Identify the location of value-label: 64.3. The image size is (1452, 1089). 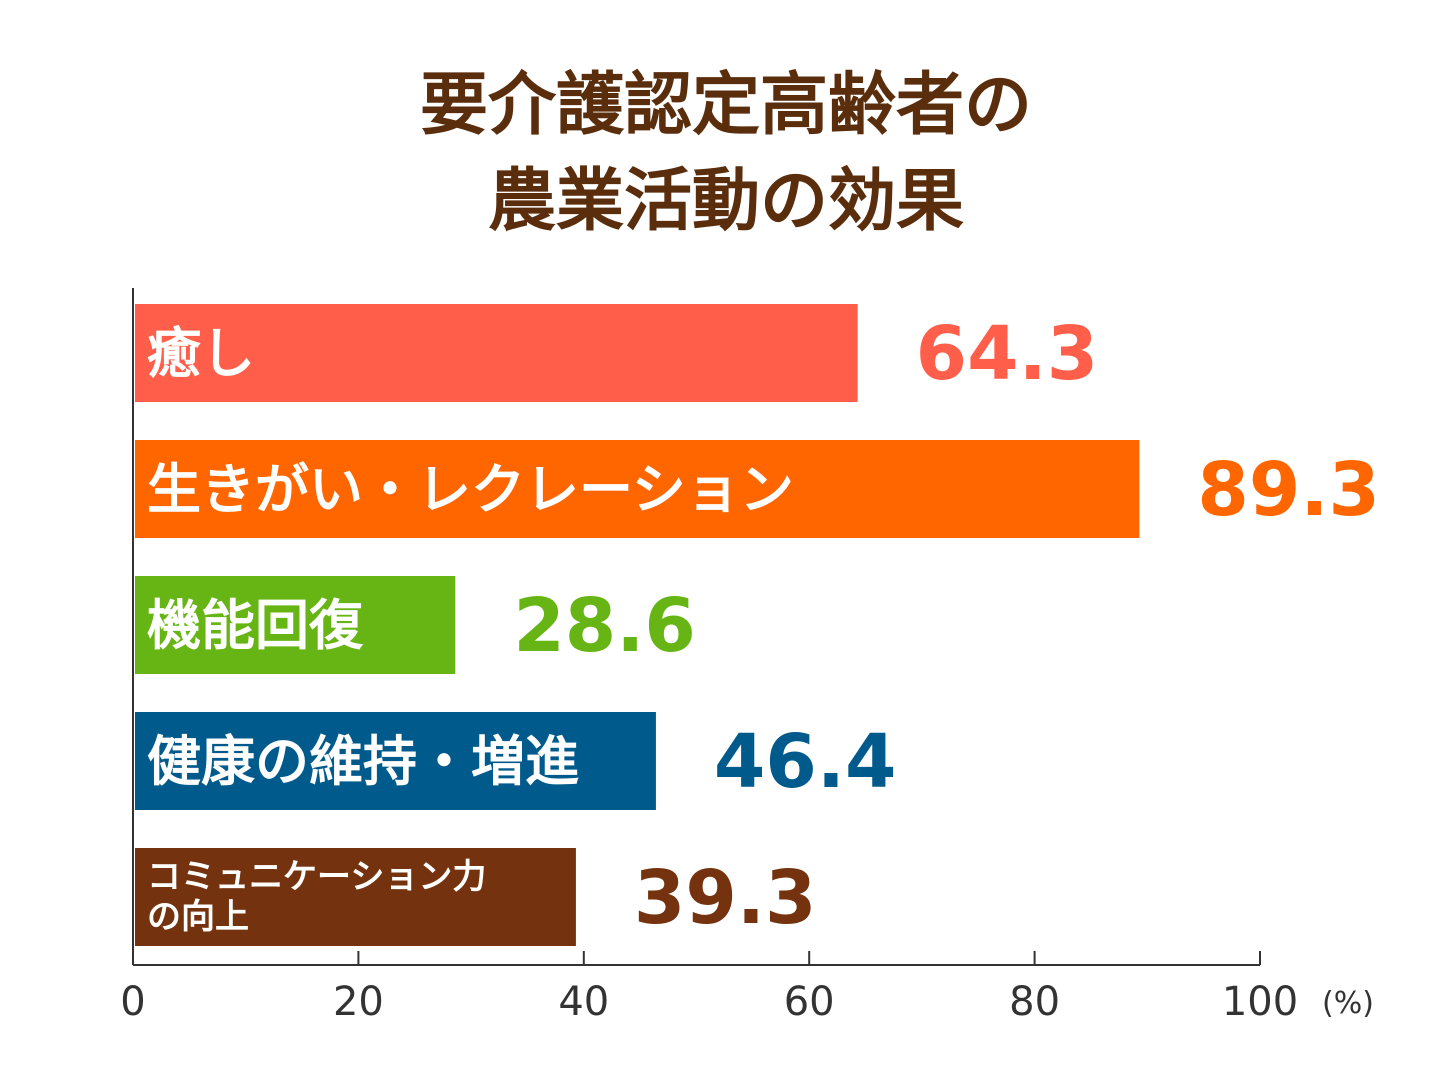
(1007, 354).